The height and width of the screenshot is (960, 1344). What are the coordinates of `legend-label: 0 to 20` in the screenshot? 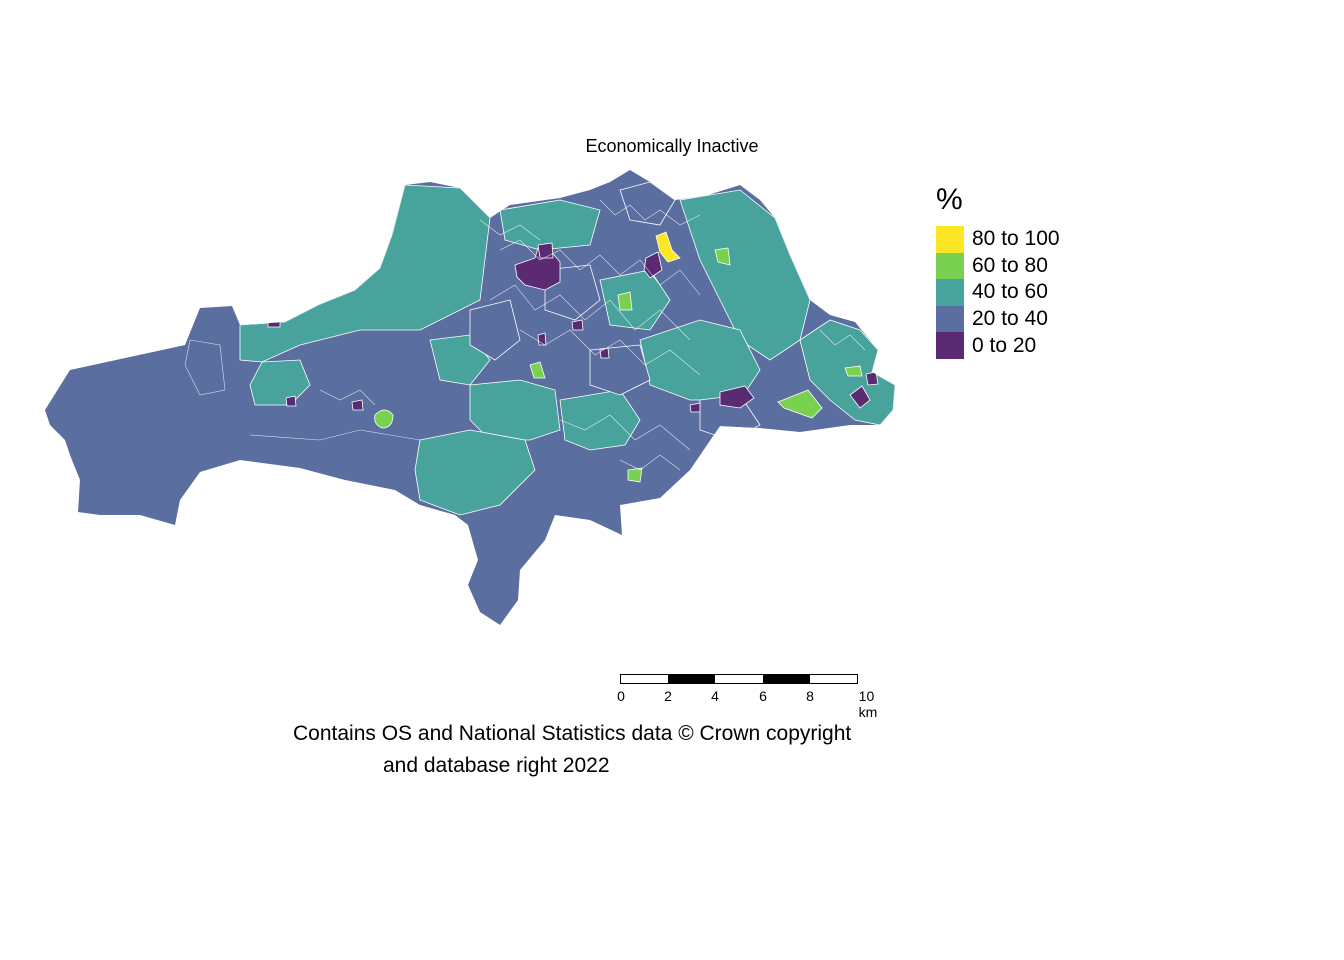 It's located at (1004, 345).